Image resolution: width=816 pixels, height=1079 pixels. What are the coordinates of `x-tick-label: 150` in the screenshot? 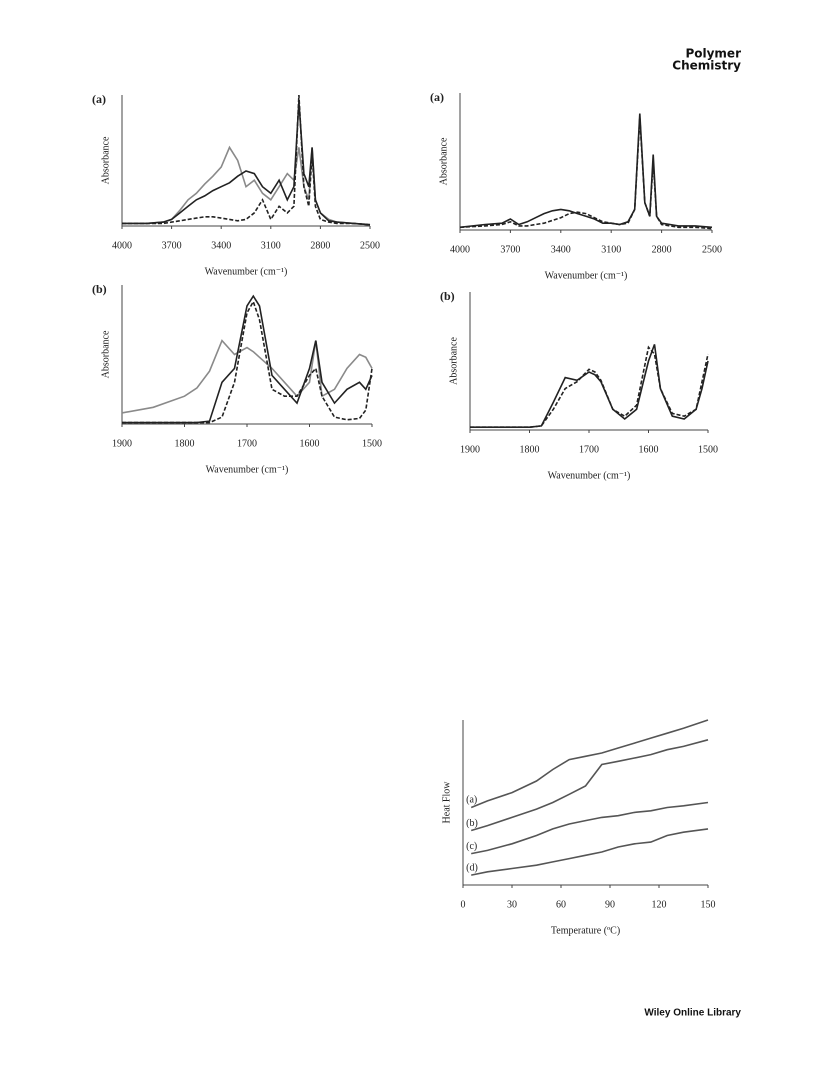 It's located at (708, 904).